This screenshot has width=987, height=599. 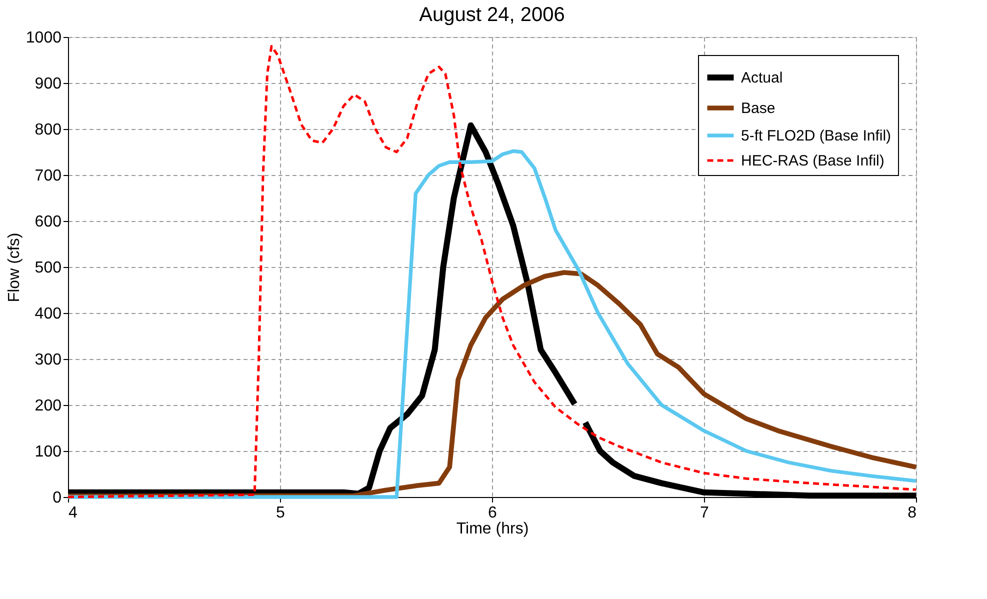 I want to click on y-tick-label: 200, so click(x=48, y=406).